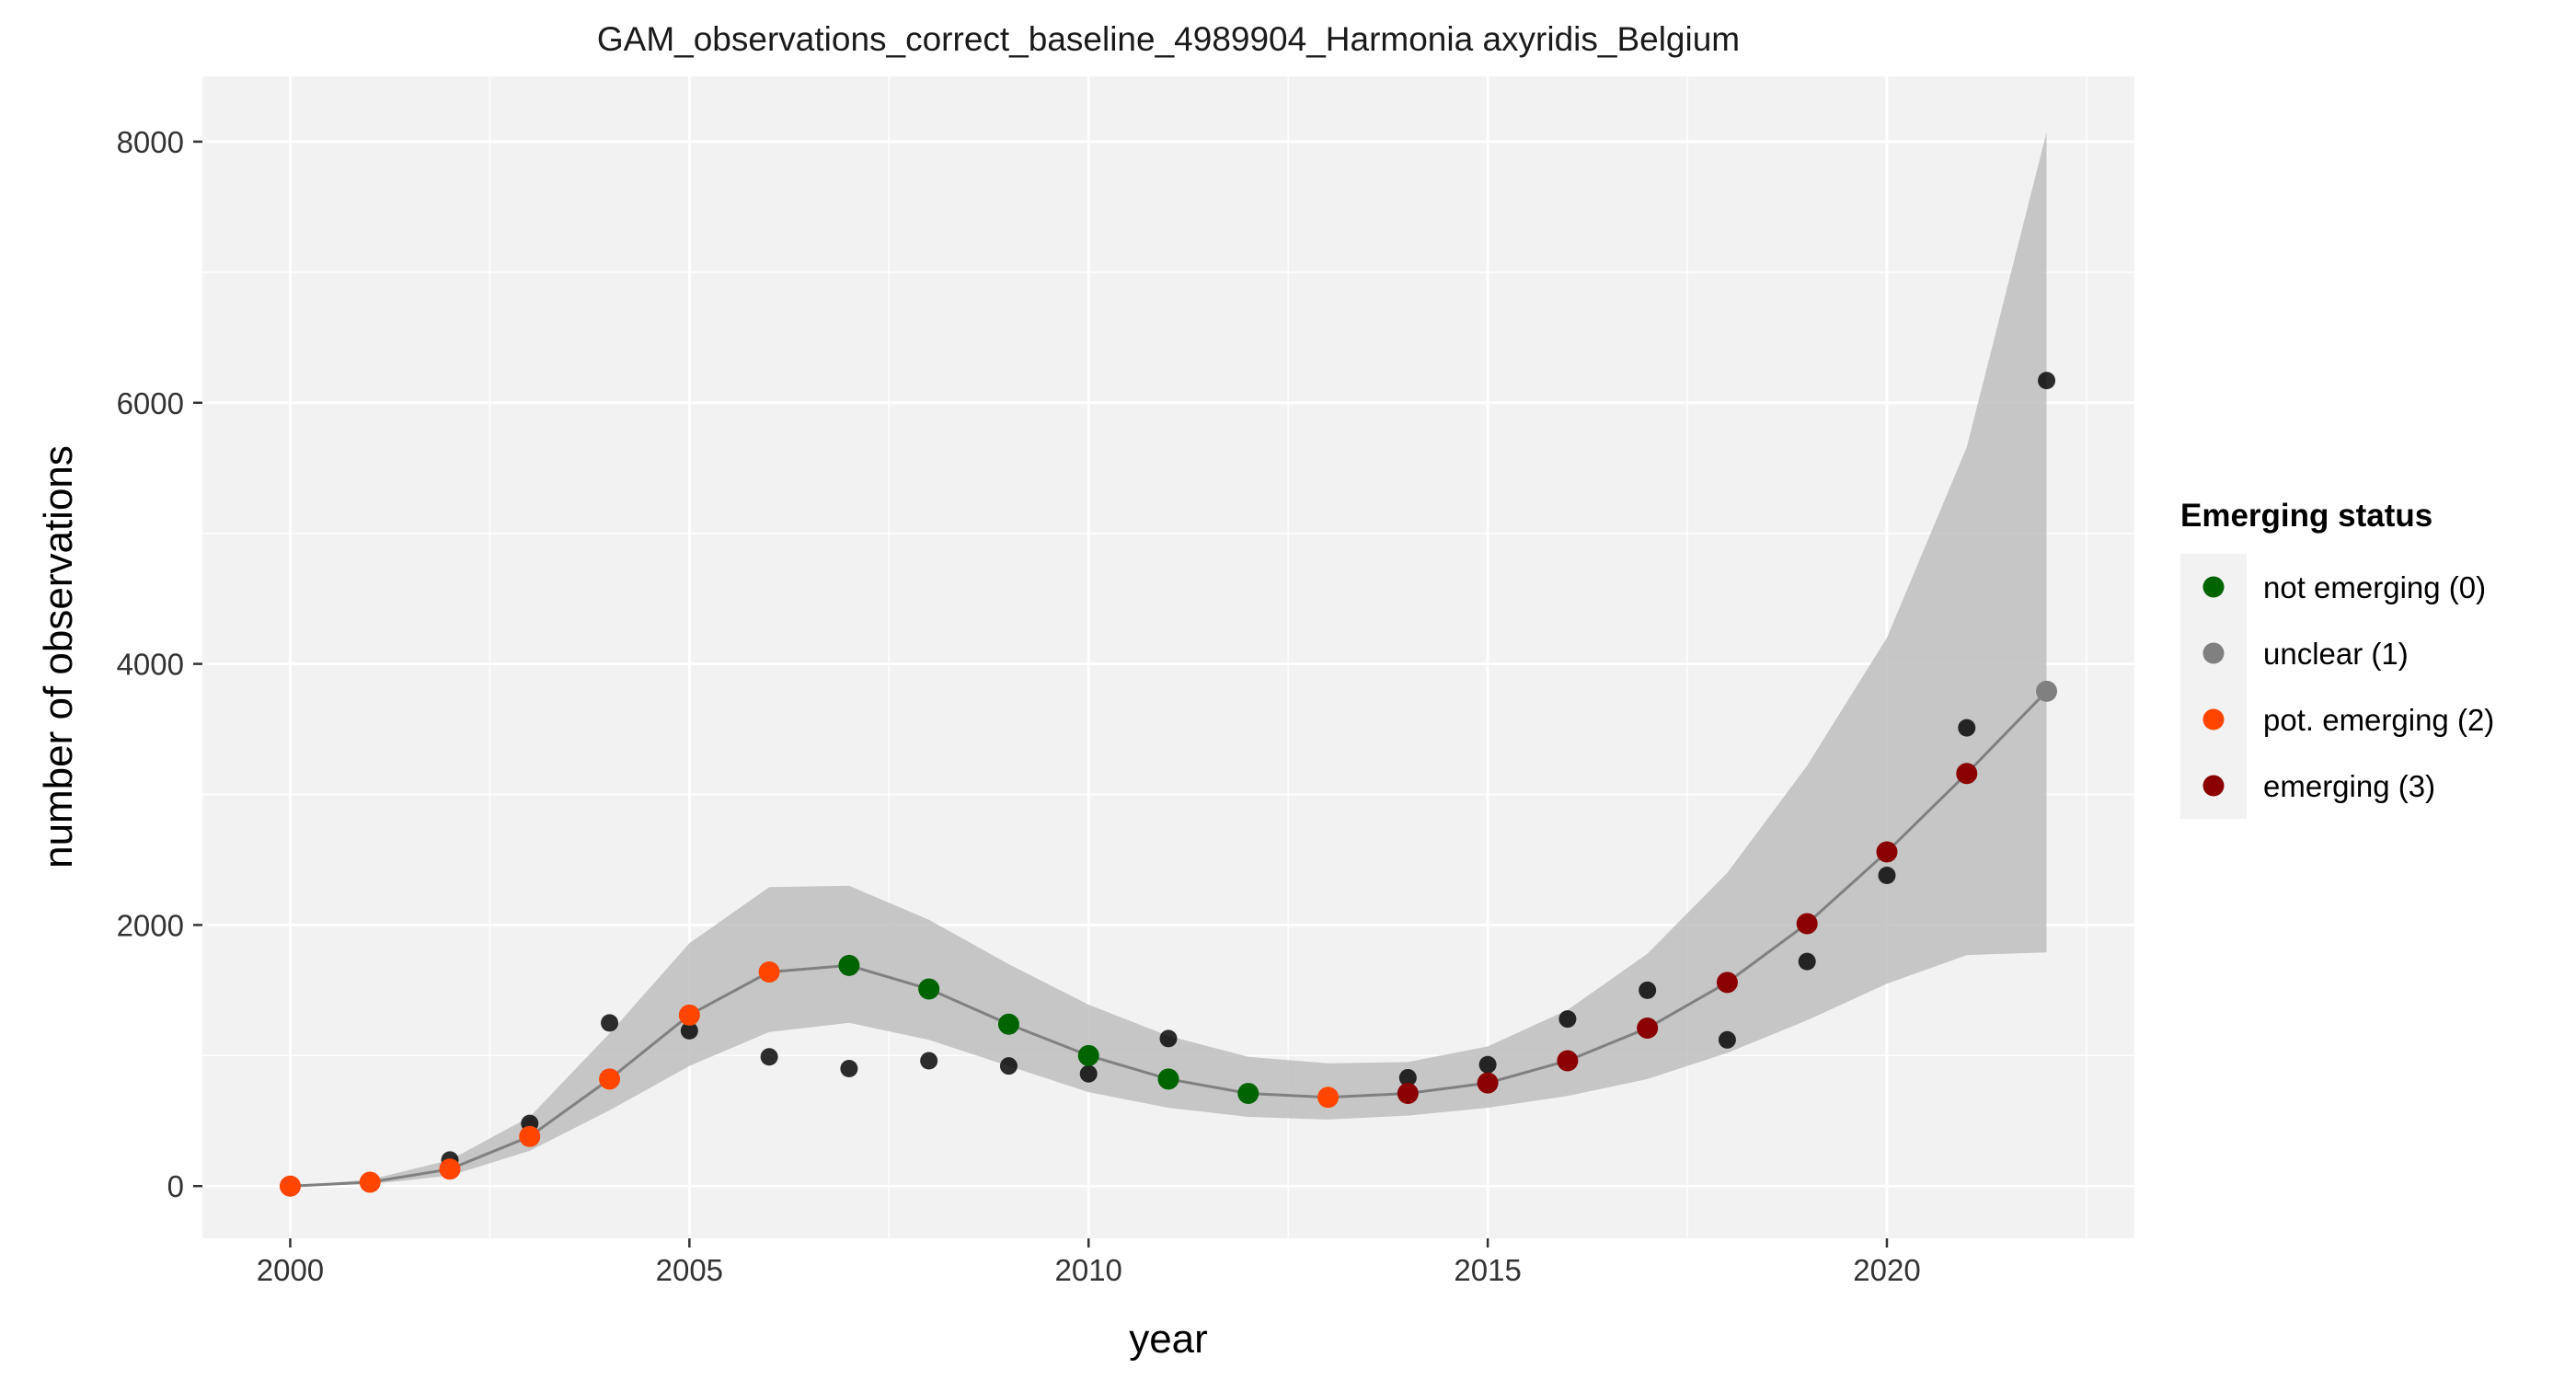 The image size is (2576, 1380). I want to click on y-tick-labels: 0 2000 4000 6000 8000, so click(150, 664).